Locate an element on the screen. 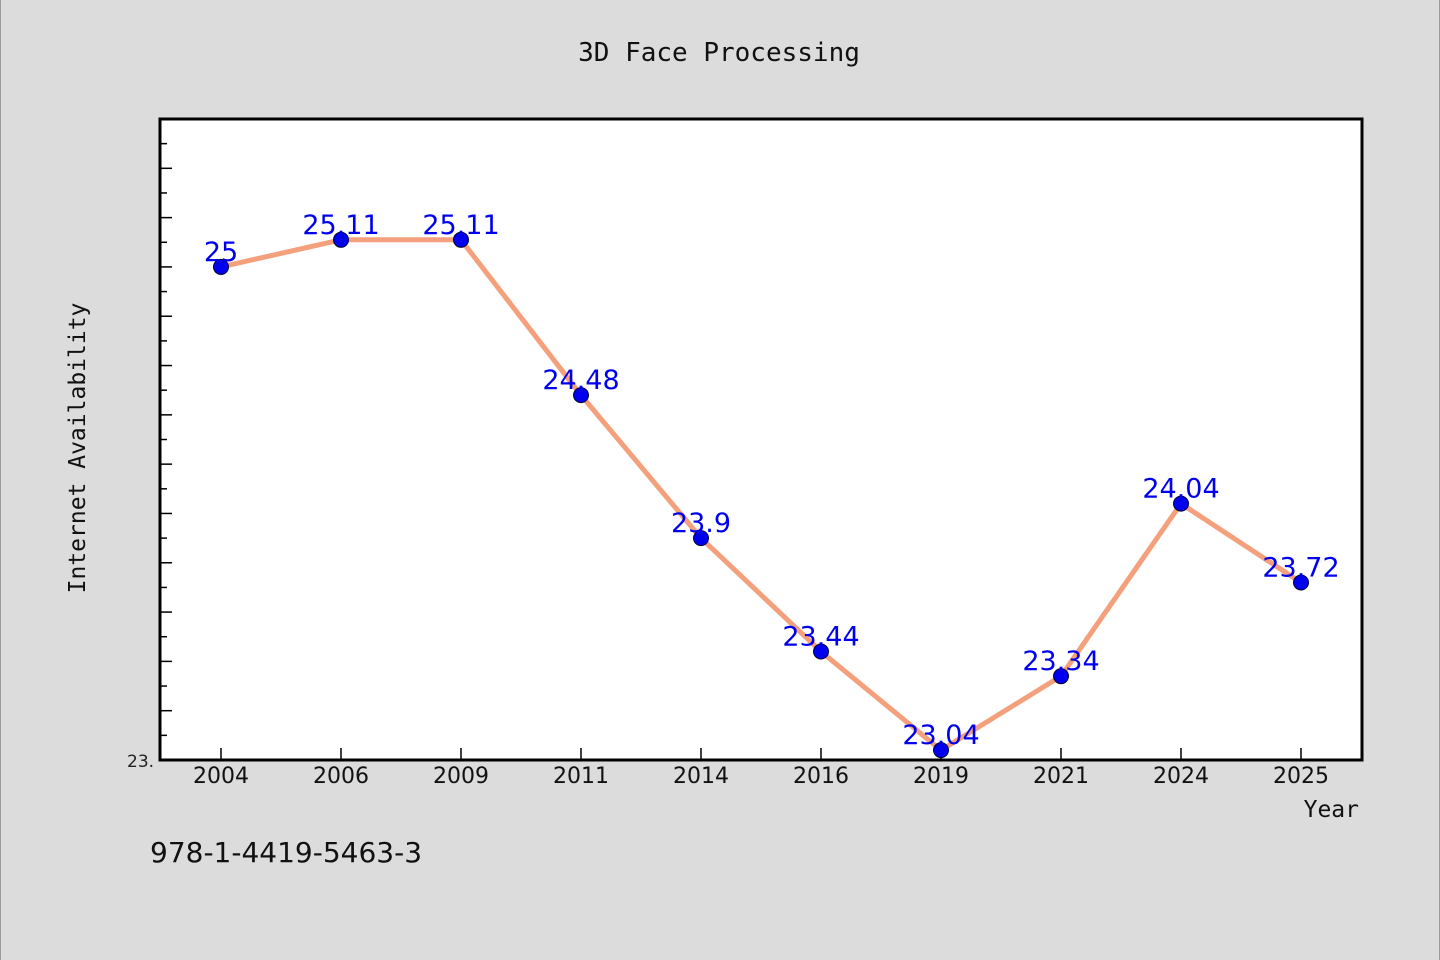 Image resolution: width=1440 pixels, height=960 pixels. data-label: 23.44 is located at coordinates (820, 637).